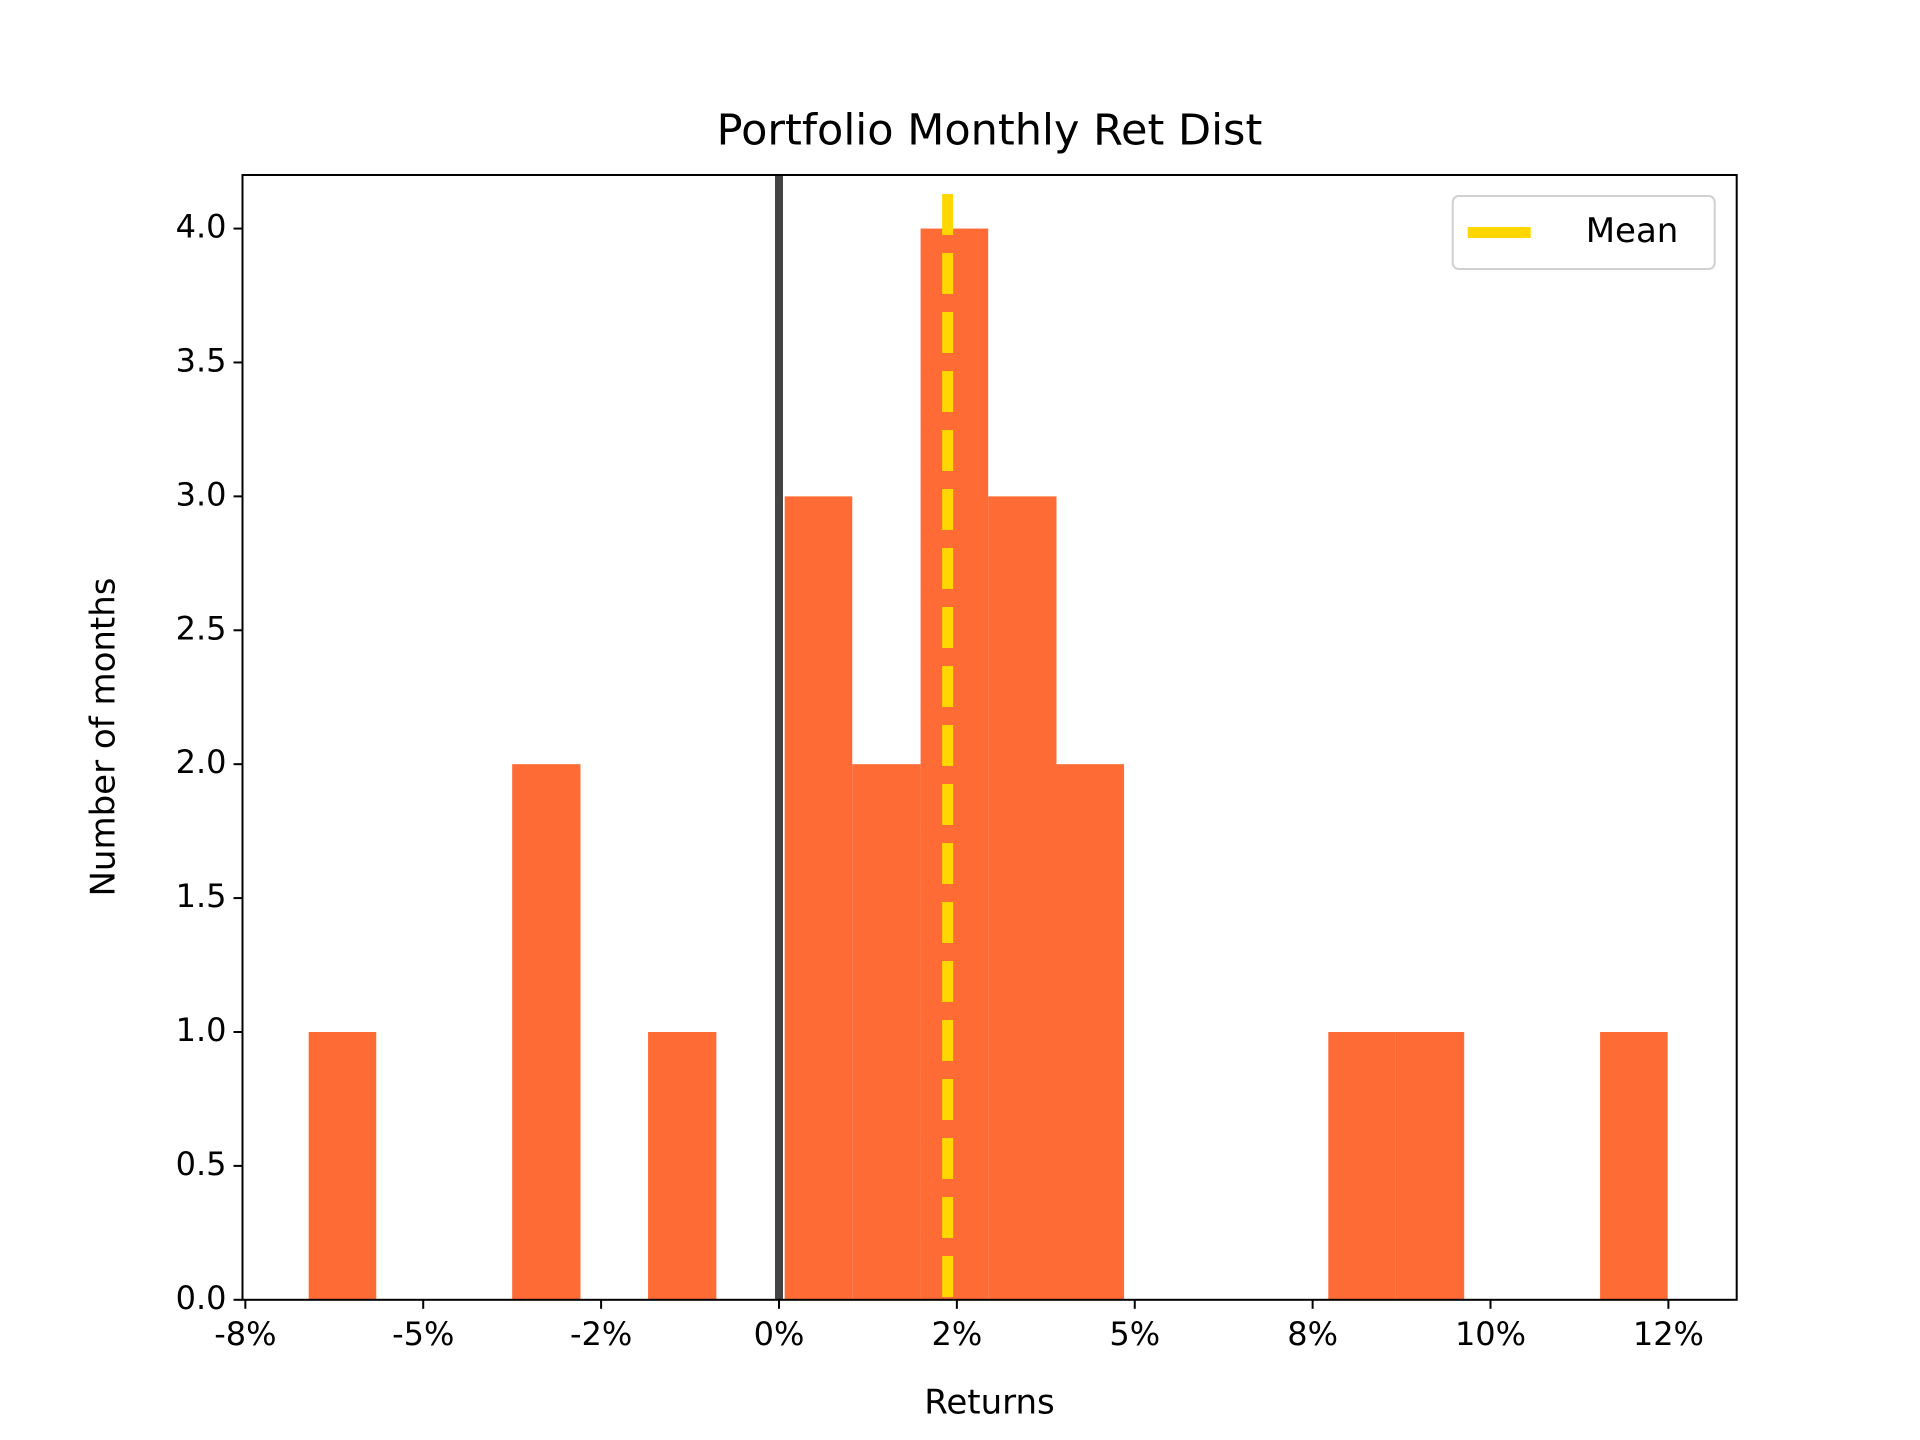 Image resolution: width=1920 pixels, height=1440 pixels. Describe the element at coordinates (245, 1334) in the screenshot. I see `x-tick-label: -8%` at that location.